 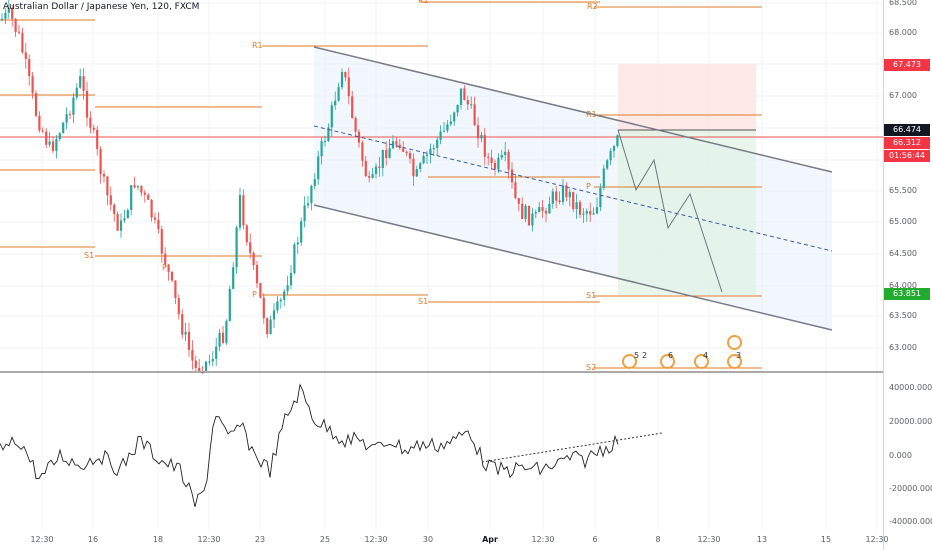 What do you see at coordinates (739, 355) in the screenshot?
I see `event-count: 3` at bounding box center [739, 355].